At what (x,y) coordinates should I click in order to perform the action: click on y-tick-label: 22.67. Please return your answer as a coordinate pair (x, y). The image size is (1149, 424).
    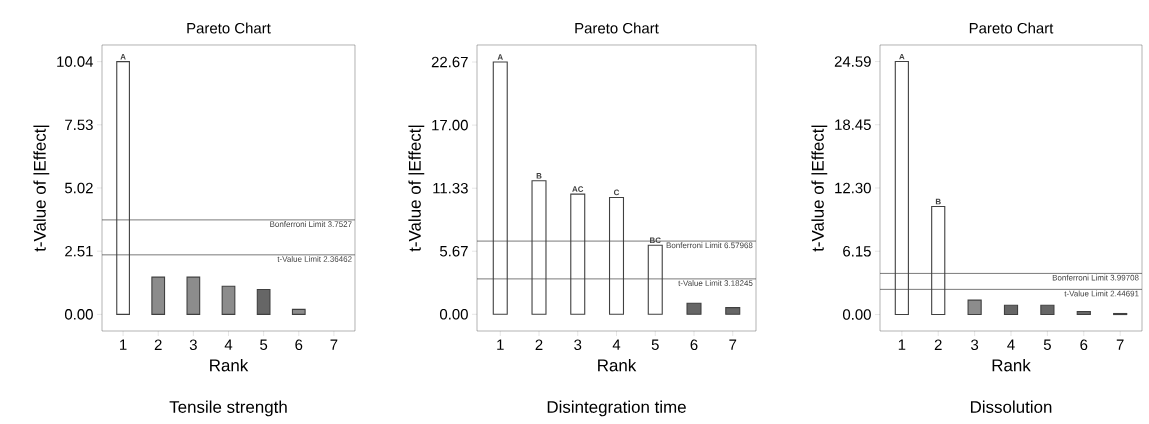
    Looking at the image, I should click on (449, 62).